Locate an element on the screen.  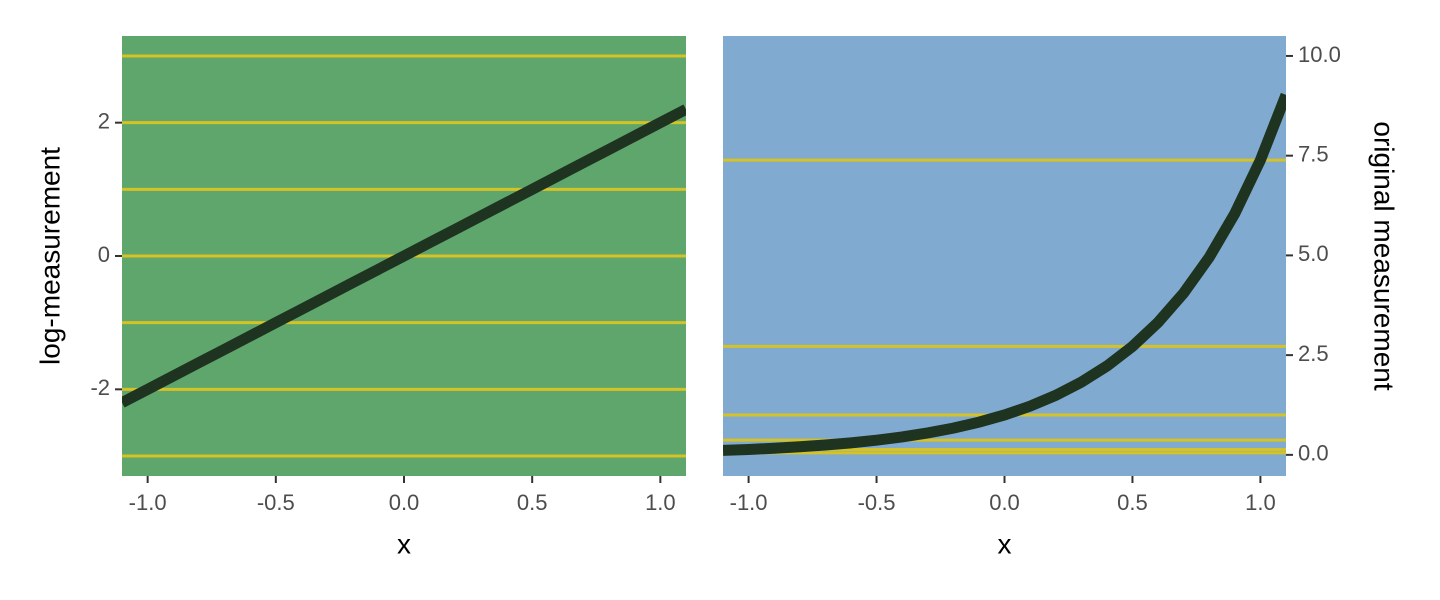
y-axis-title: log-measurement is located at coordinates (49, 256).